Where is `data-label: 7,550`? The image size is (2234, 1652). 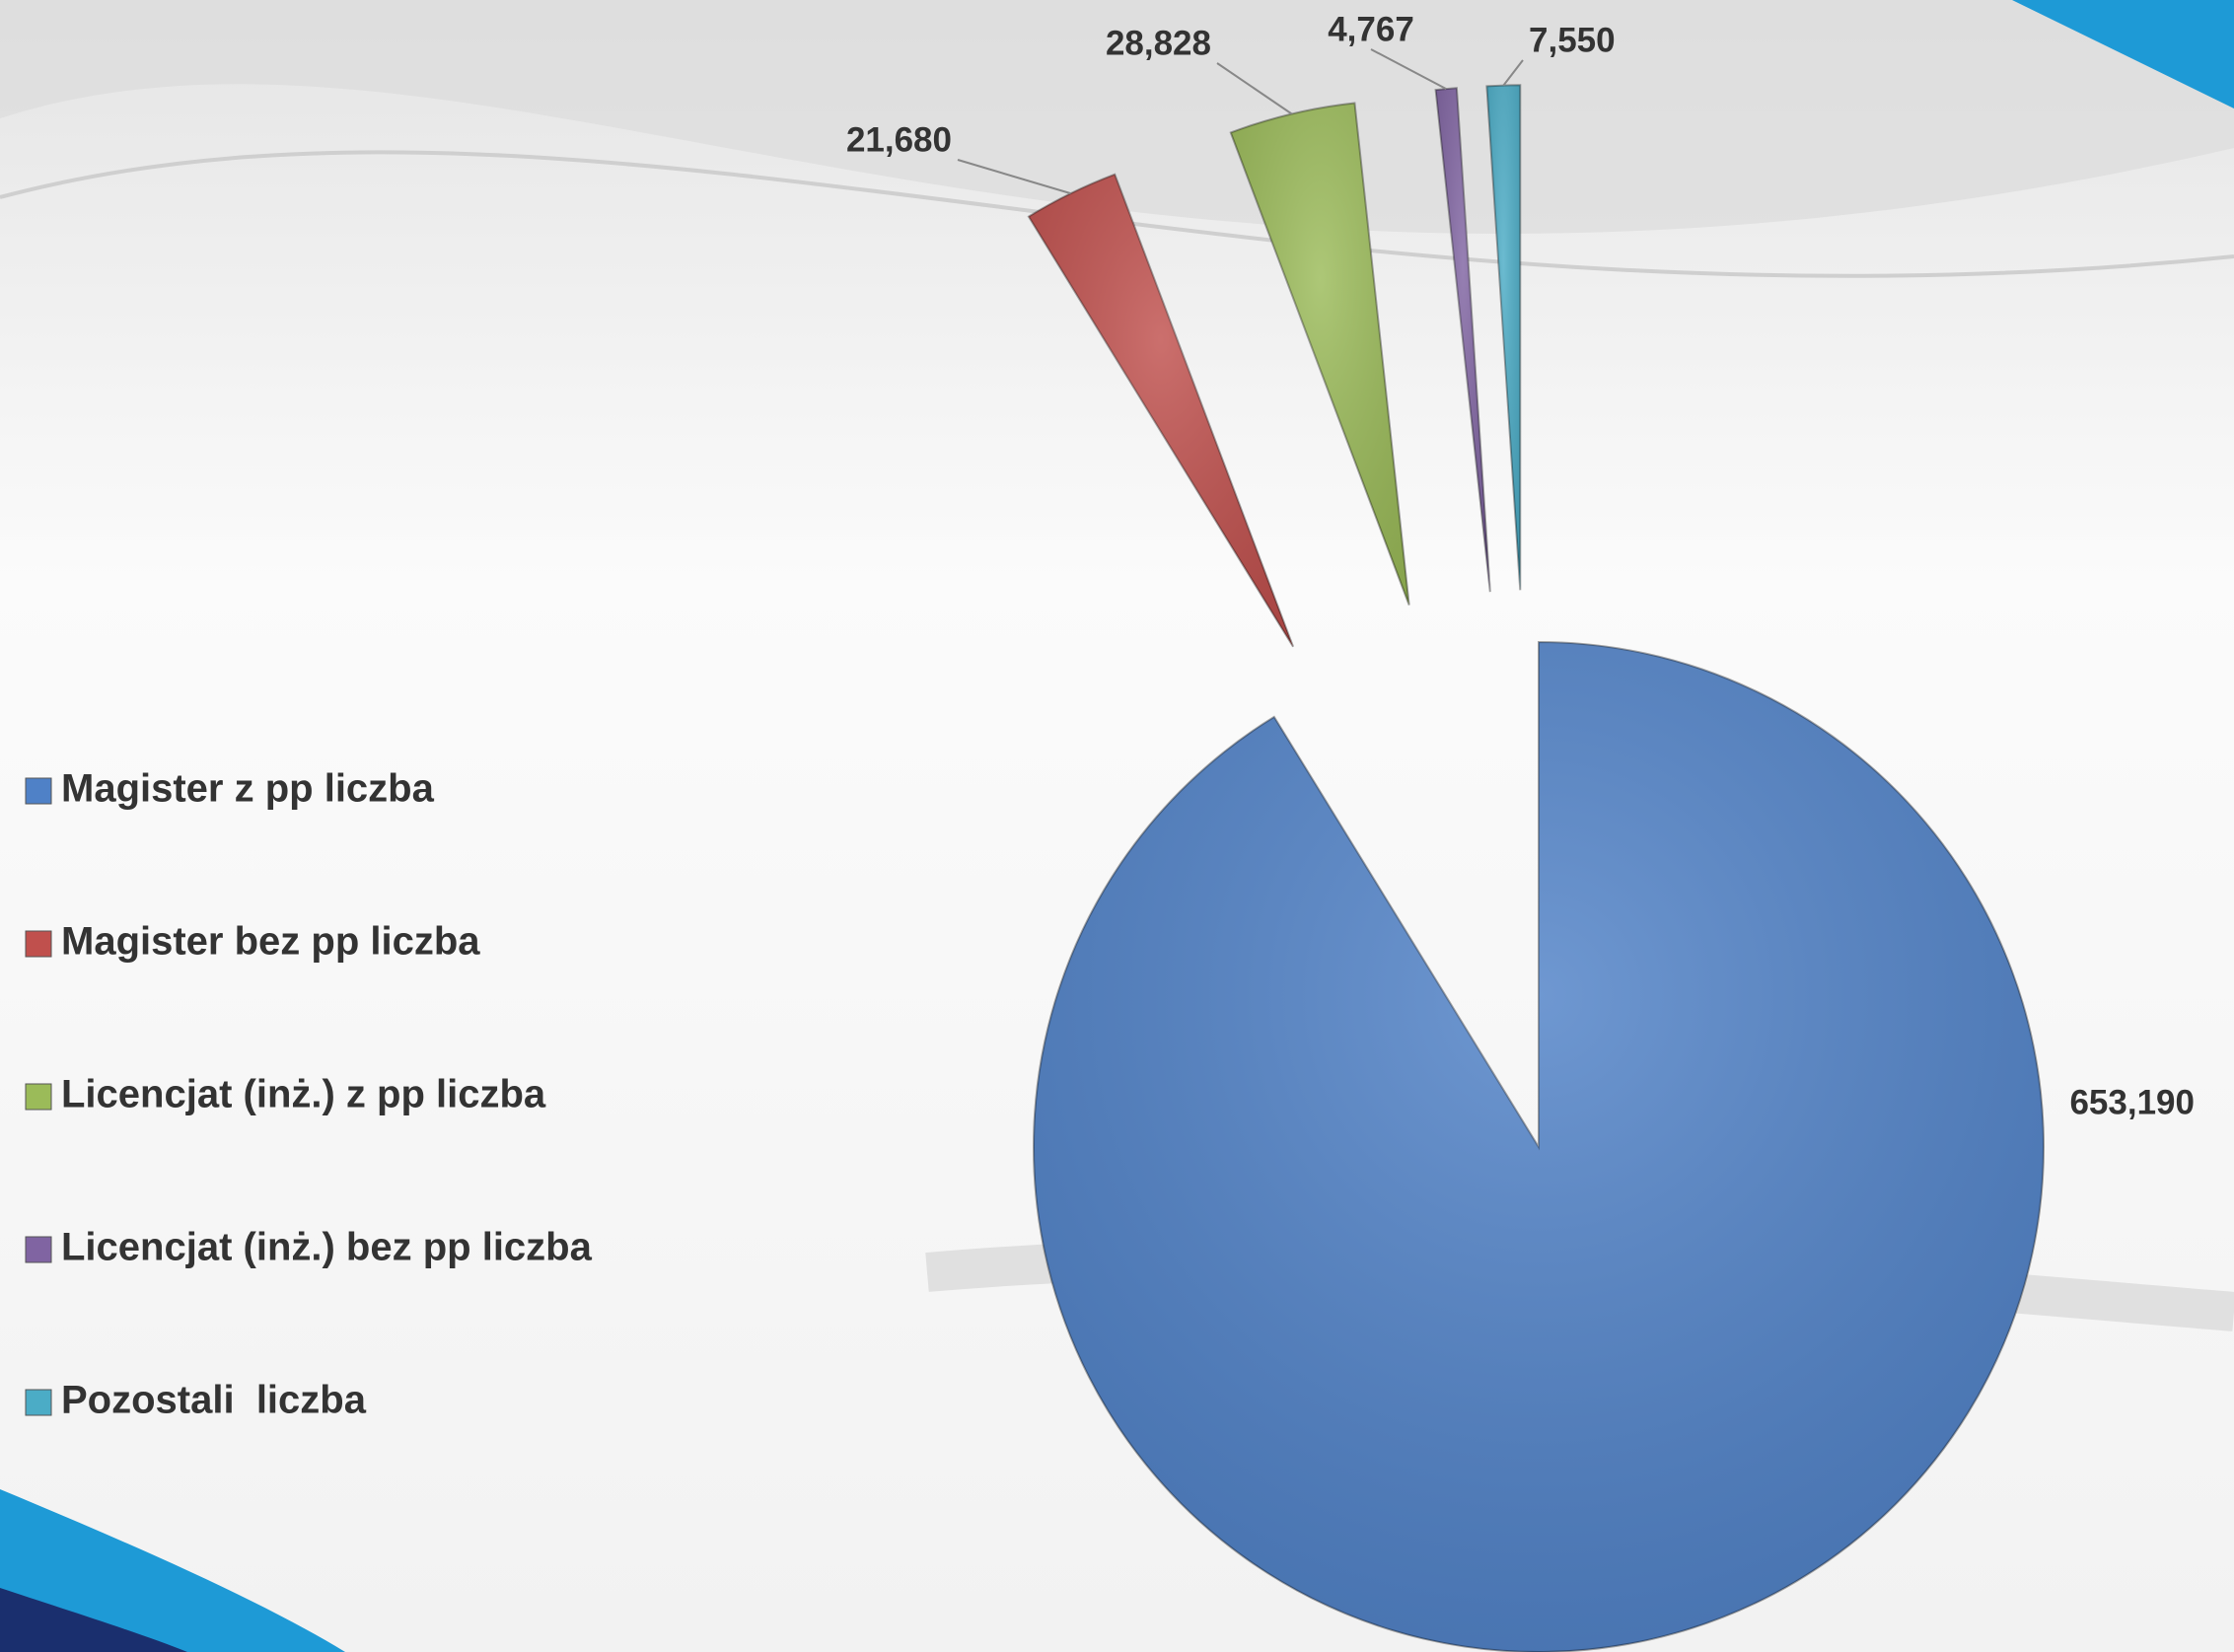
data-label: 7,550 is located at coordinates (1572, 40).